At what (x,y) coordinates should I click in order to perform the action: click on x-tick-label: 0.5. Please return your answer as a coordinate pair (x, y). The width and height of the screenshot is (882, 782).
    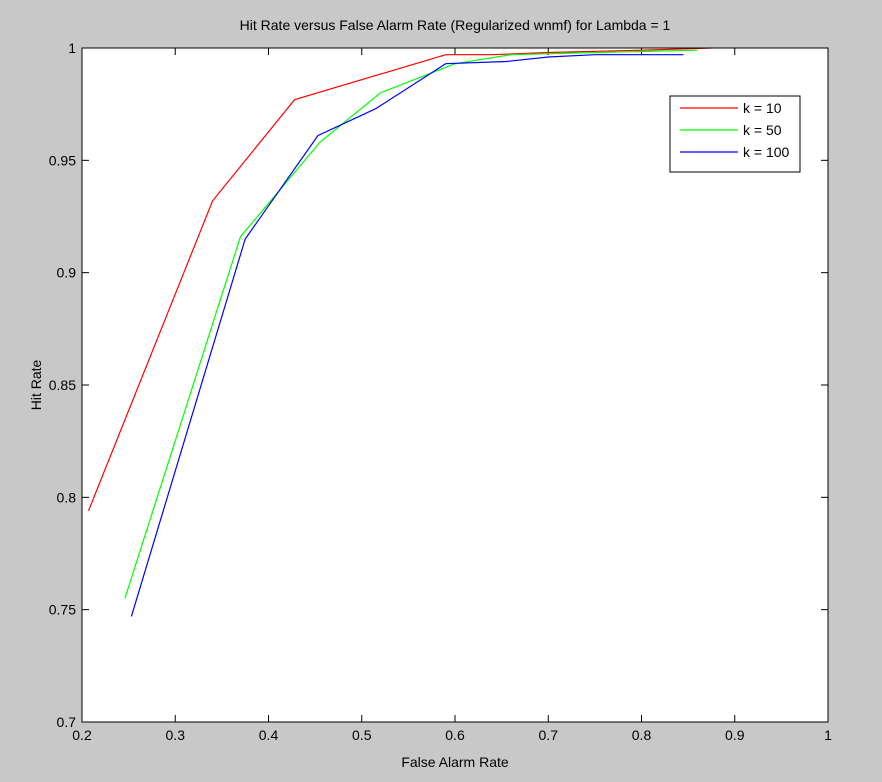
    Looking at the image, I should click on (362, 735).